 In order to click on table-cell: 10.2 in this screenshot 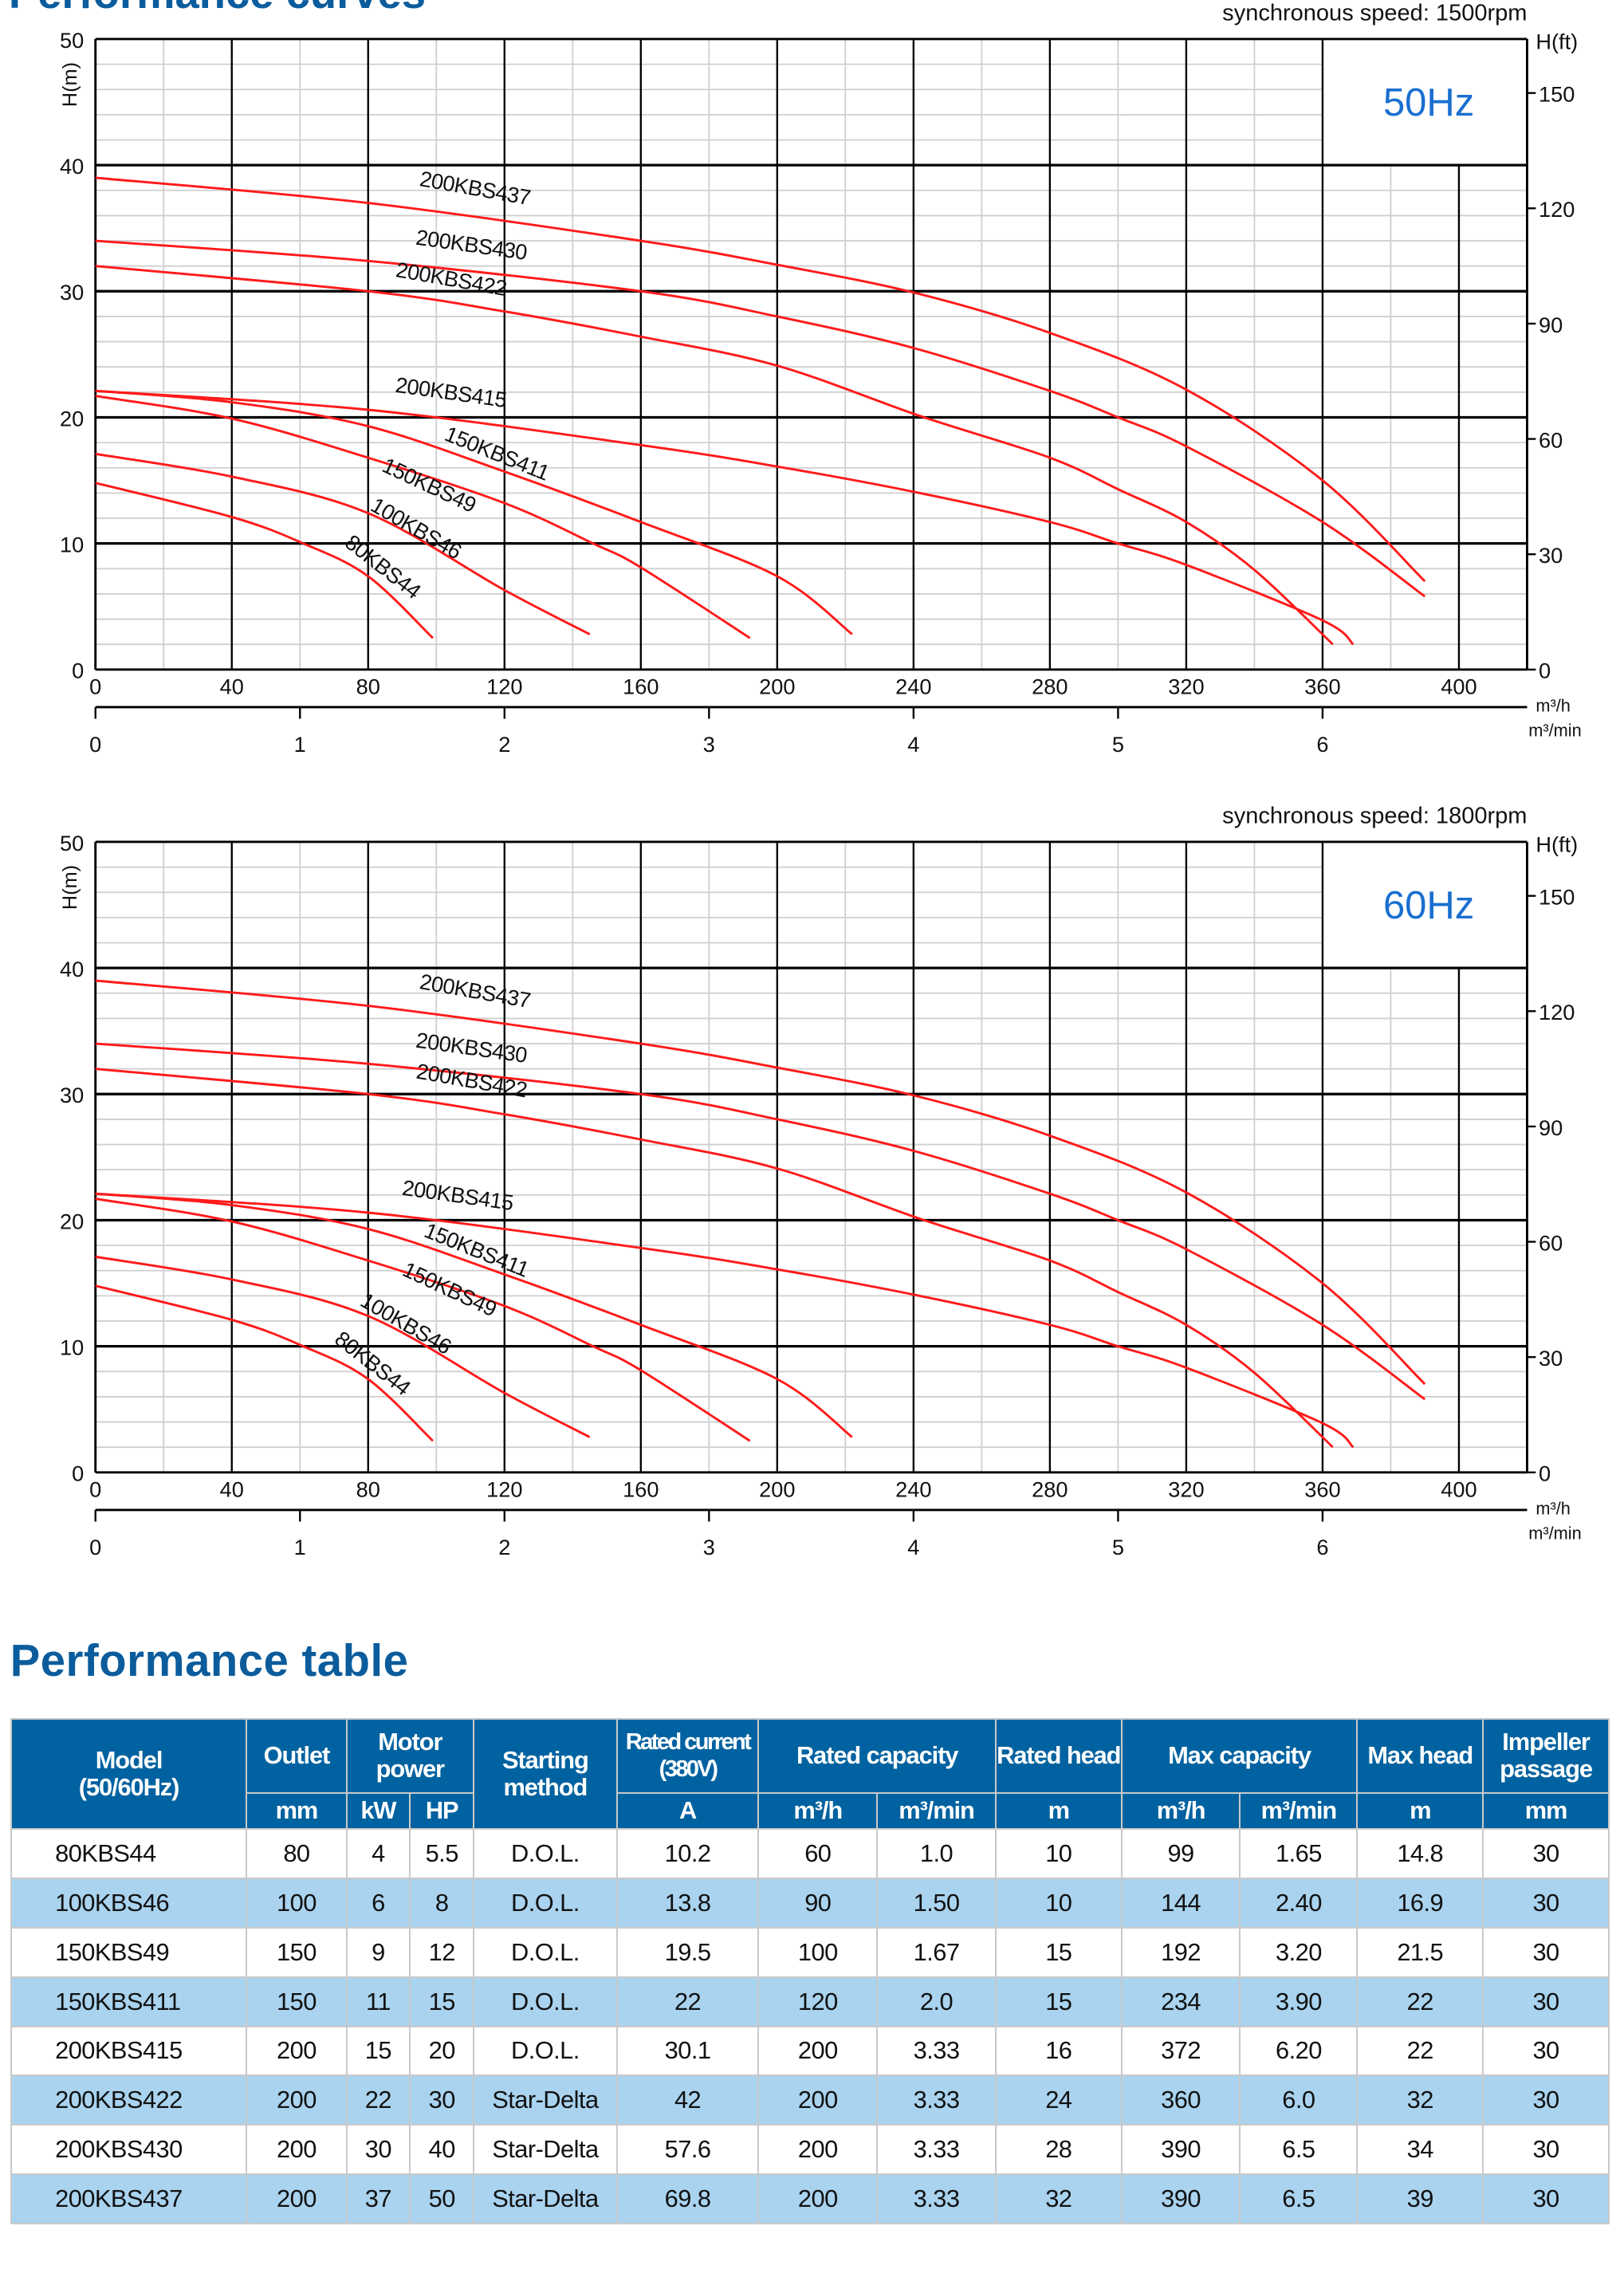, I will do `click(688, 1854)`.